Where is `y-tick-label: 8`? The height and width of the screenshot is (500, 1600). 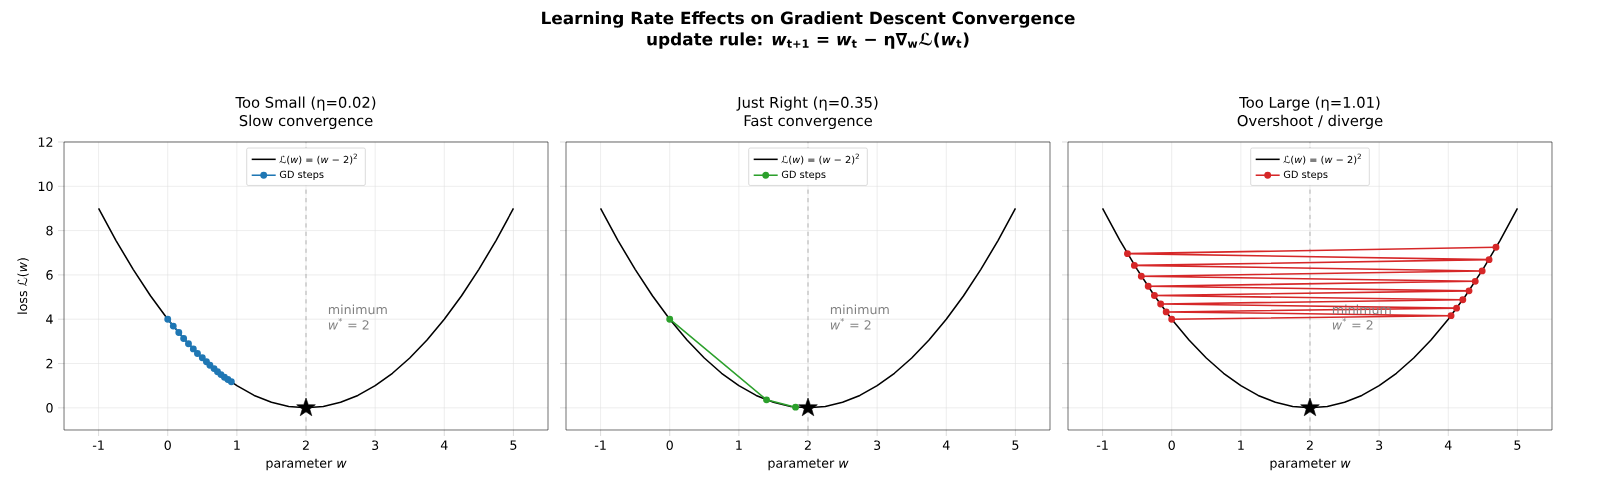
y-tick-label: 8 is located at coordinates (49, 230).